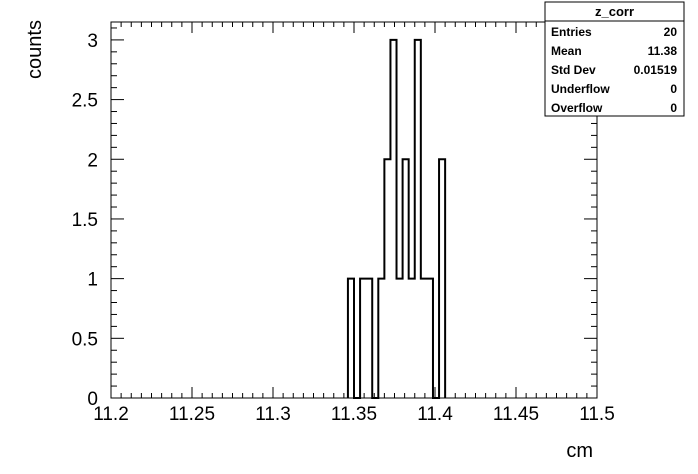 This screenshot has width=698, height=474. What do you see at coordinates (85, 339) in the screenshot?
I see `y-tick-label: 0.5` at bounding box center [85, 339].